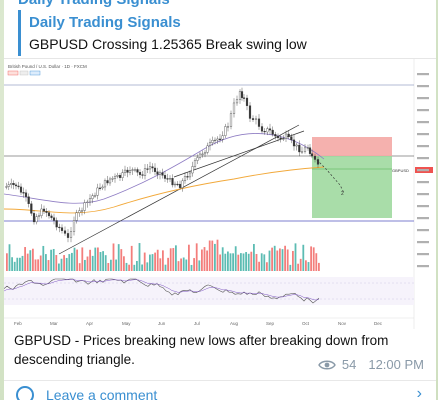 The height and width of the screenshot is (400, 438). Describe the element at coordinates (220, 390) in the screenshot. I see `leave-comment-button: Leave a comment ›` at that location.